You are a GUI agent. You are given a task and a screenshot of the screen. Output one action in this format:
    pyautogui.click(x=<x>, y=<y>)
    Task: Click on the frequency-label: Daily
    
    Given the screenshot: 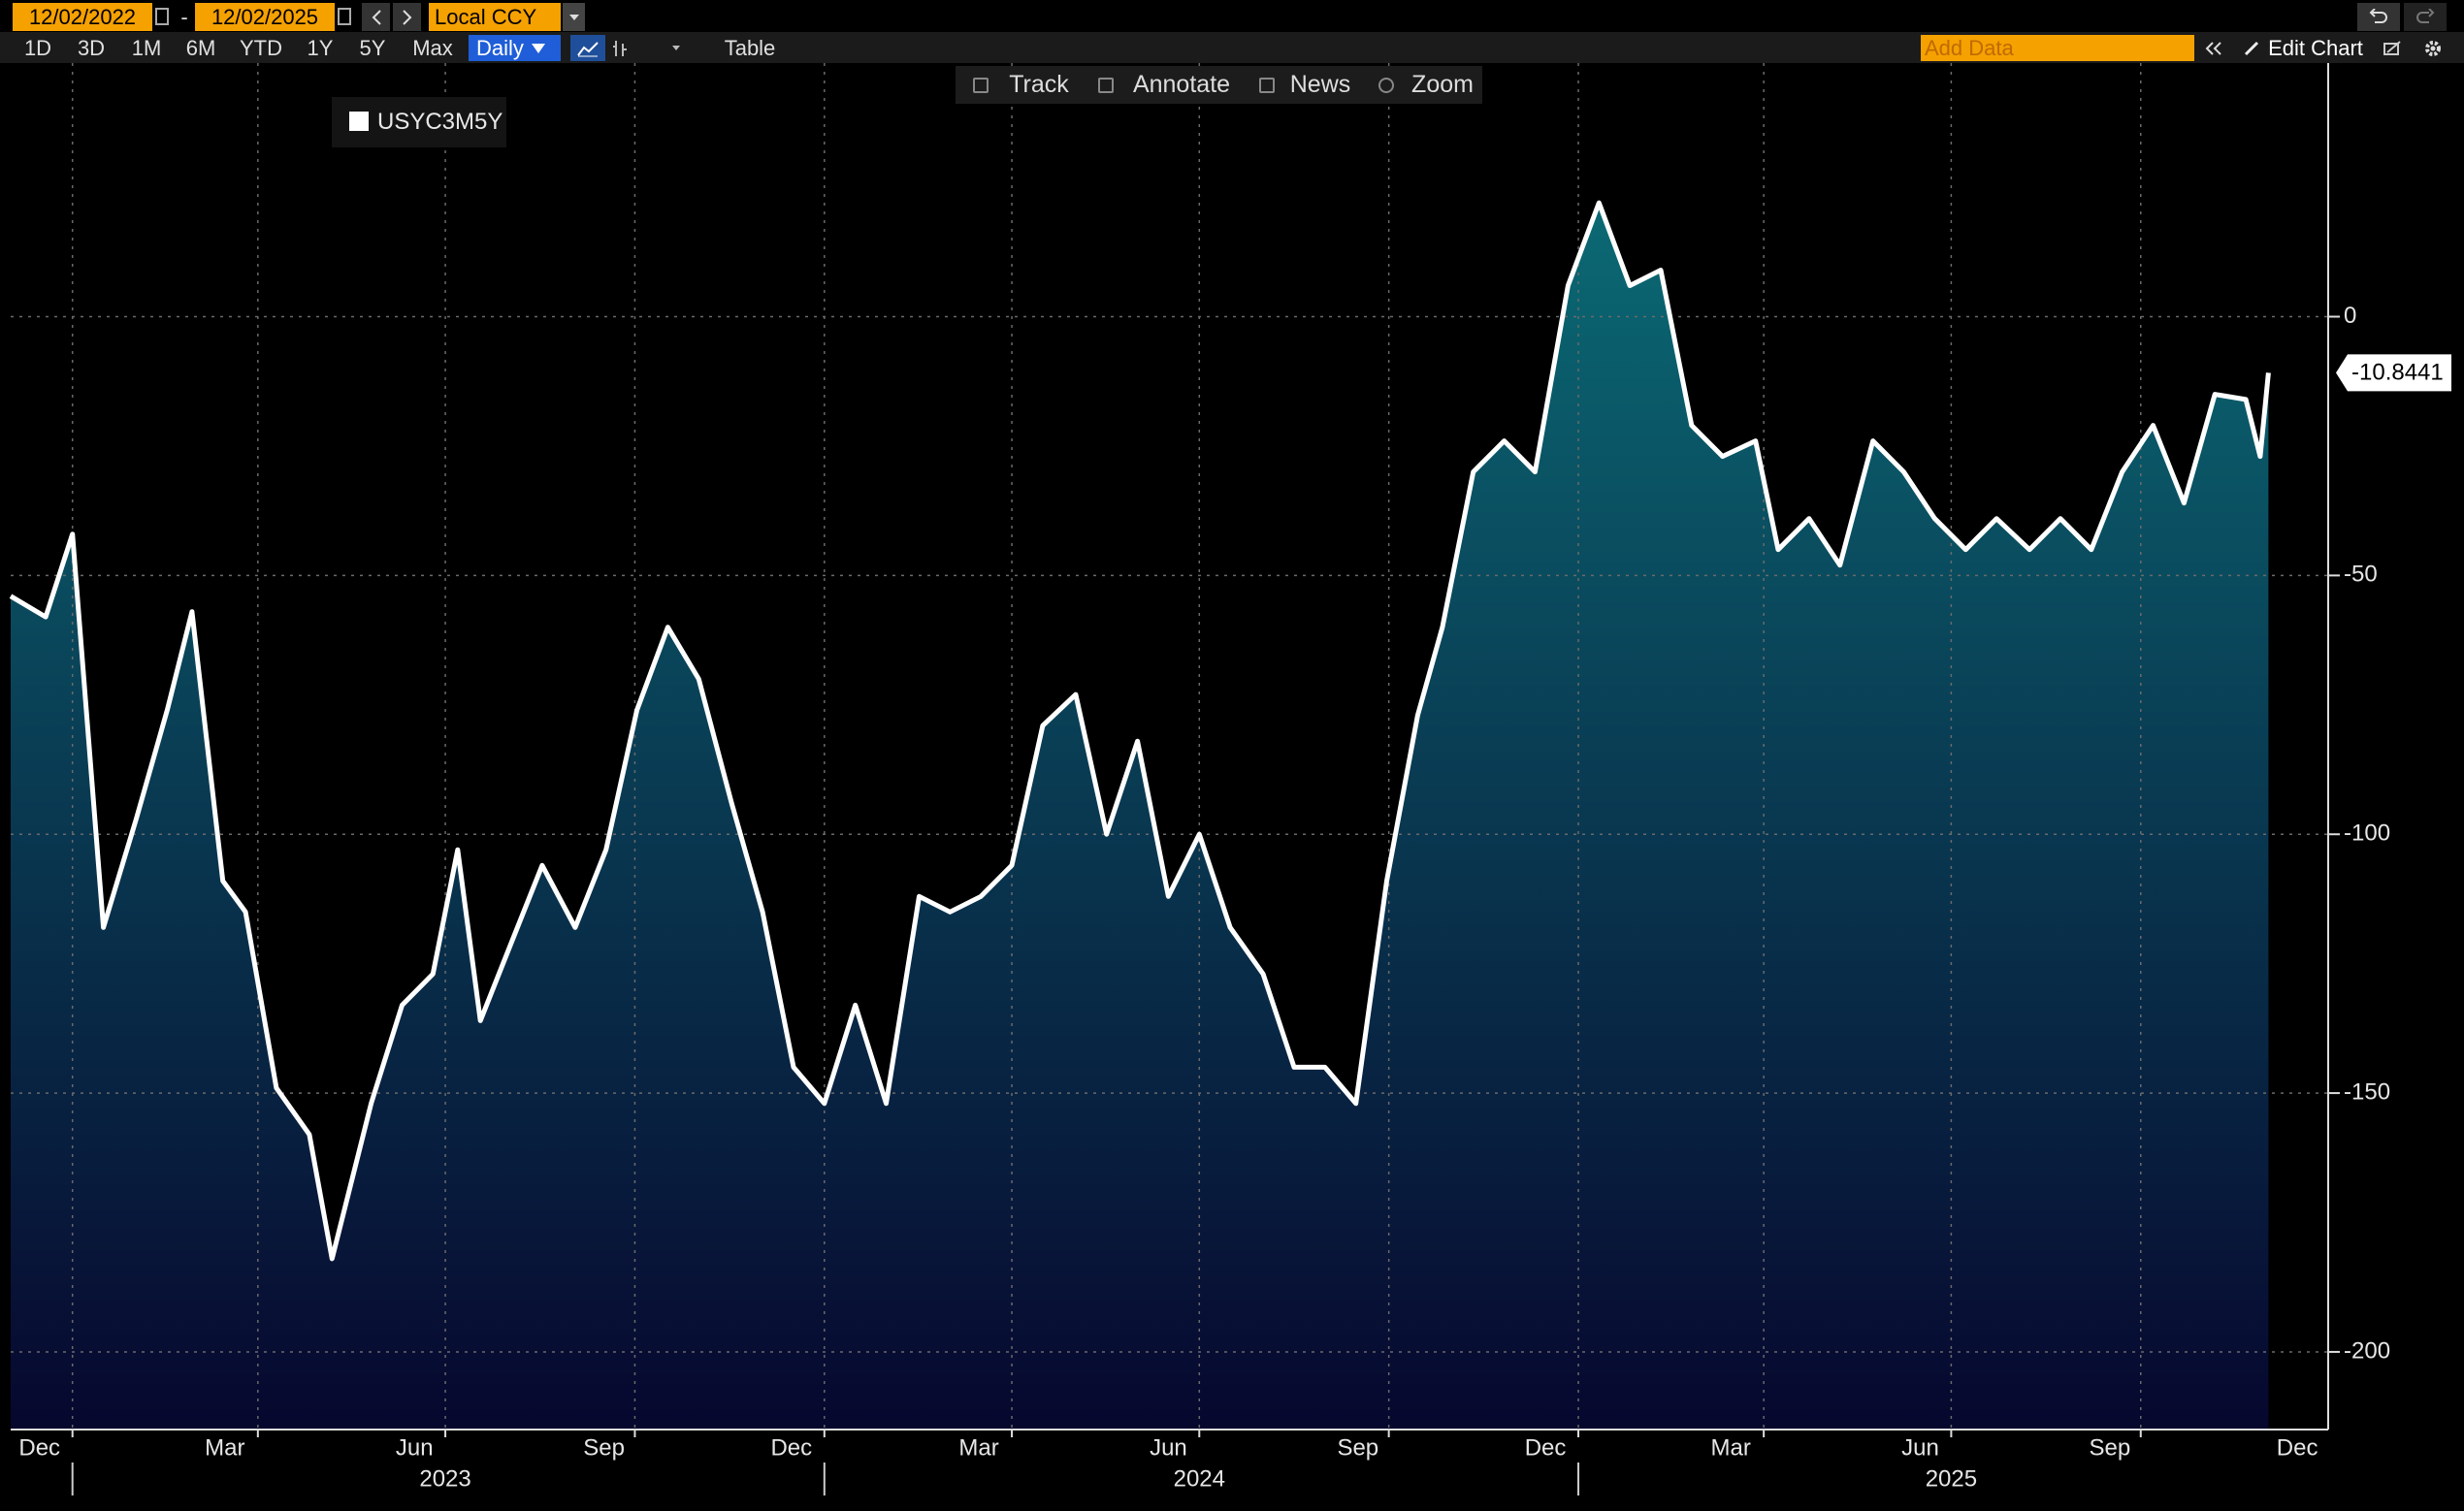 What is the action you would take?
    pyautogui.click(x=500, y=47)
    